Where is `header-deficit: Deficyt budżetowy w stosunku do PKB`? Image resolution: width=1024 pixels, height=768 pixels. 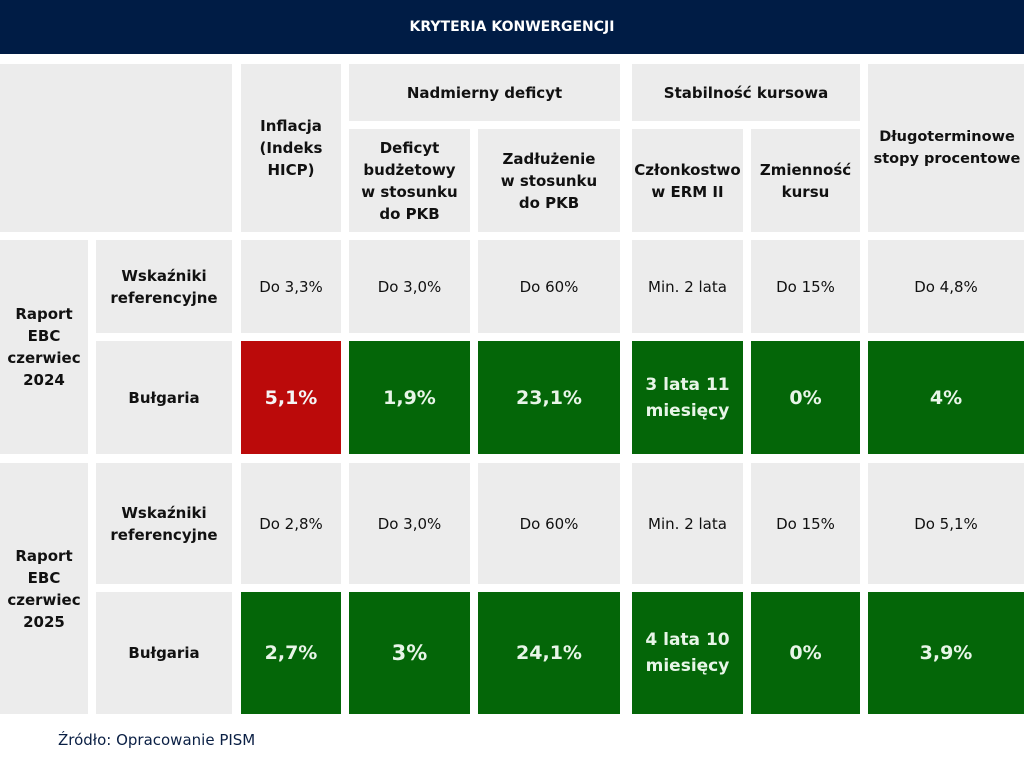 header-deficit: Deficyt budżetowy w stosunku do PKB is located at coordinates (409, 180).